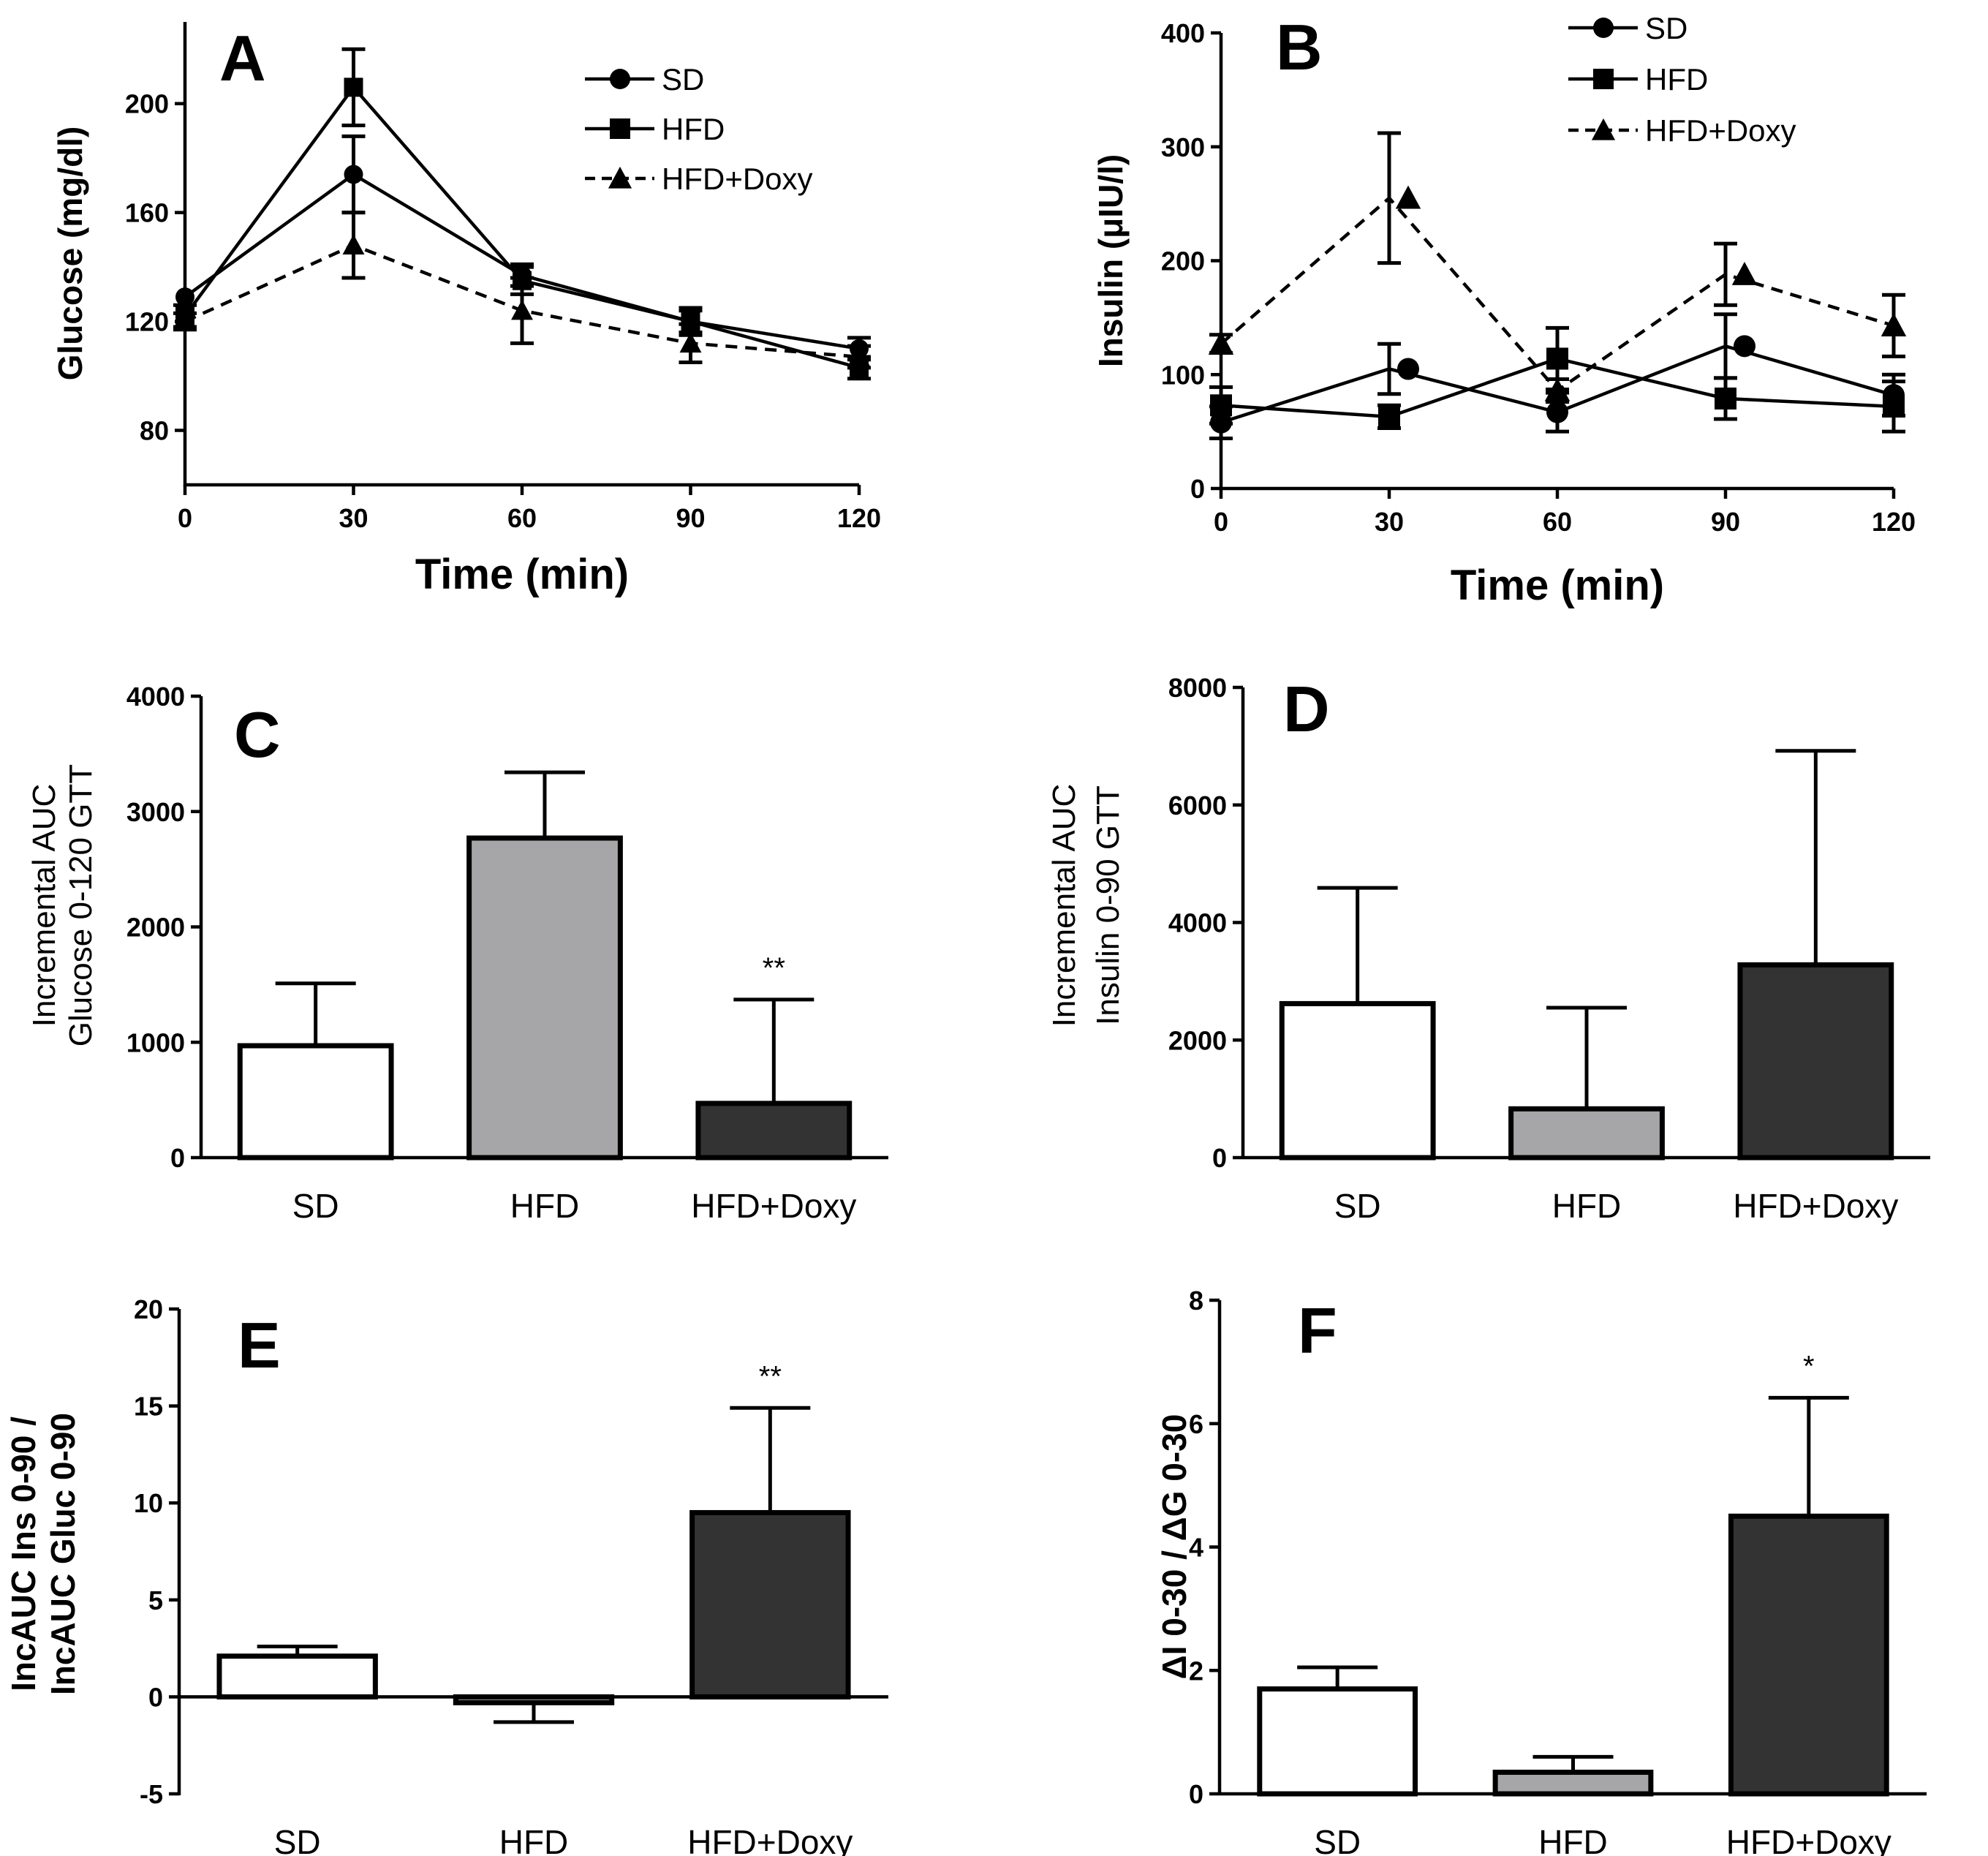 This screenshot has height=1856, width=1988. What do you see at coordinates (1638, 79) in the screenshot?
I see `B-legend-item: HFD` at bounding box center [1638, 79].